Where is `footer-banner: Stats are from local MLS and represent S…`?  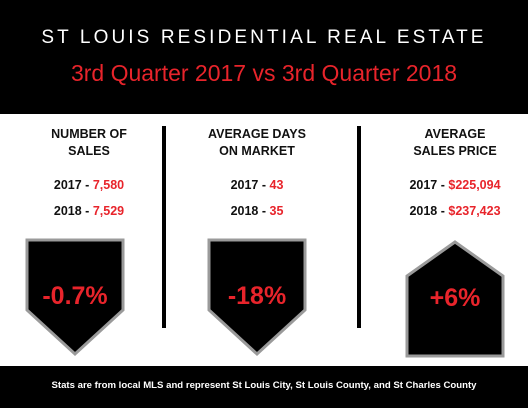
footer-banner: Stats are from local MLS and represent S… is located at coordinates (264, 387).